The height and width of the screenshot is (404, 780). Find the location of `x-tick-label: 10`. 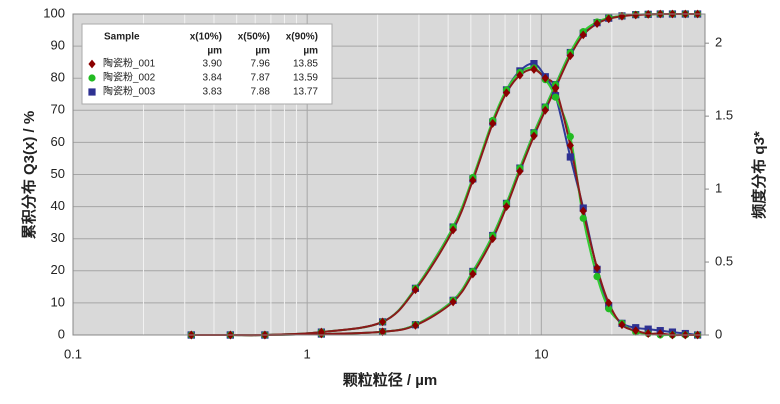

x-tick-label: 10 is located at coordinates (541, 353).